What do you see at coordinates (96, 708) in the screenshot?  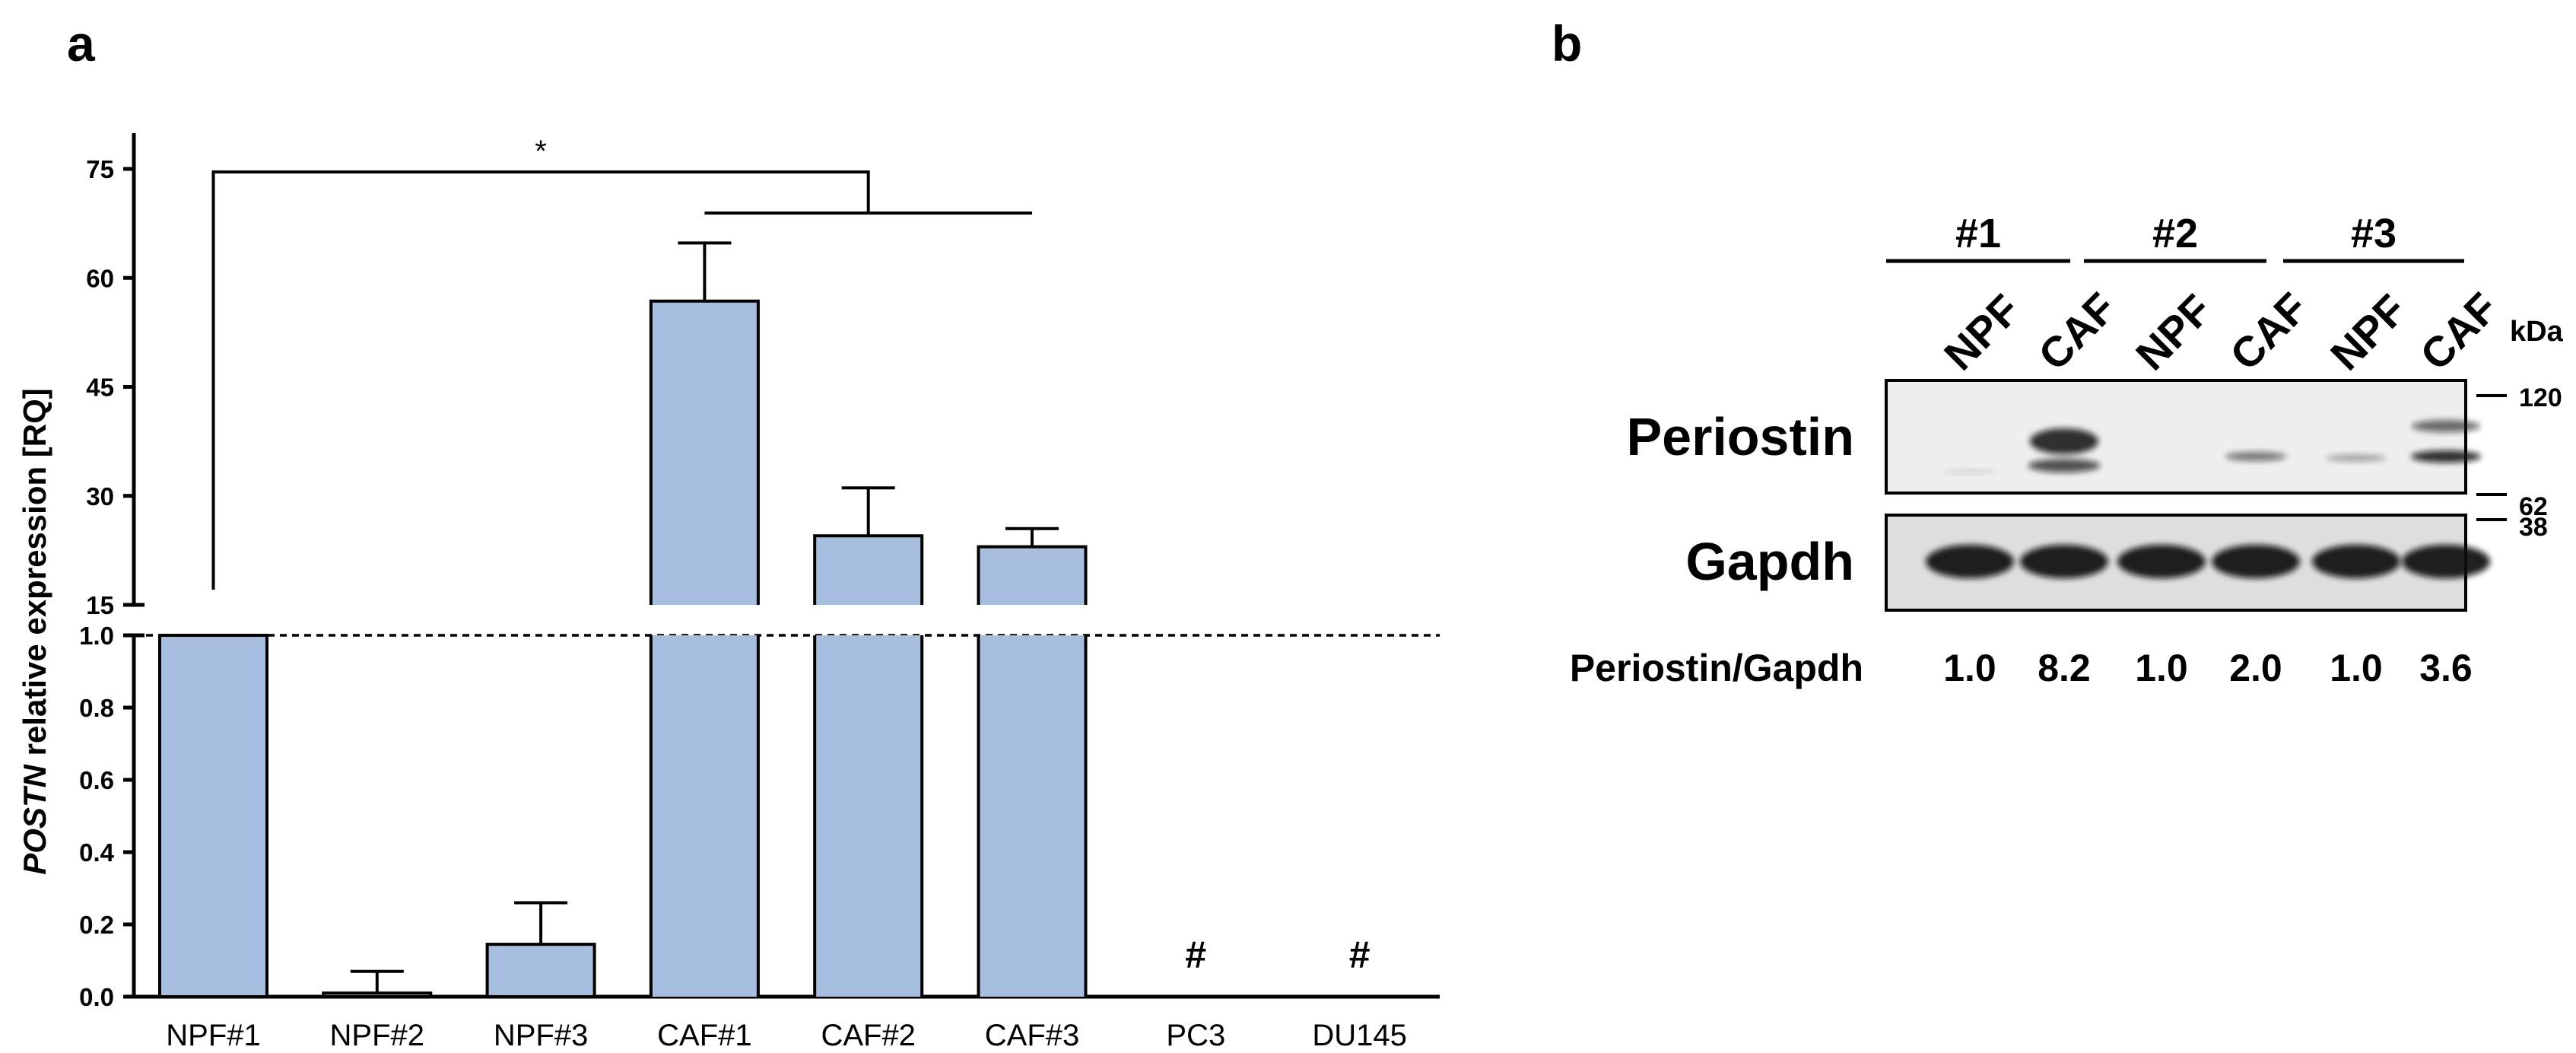 I see `y-tick-label: 0.8` at bounding box center [96, 708].